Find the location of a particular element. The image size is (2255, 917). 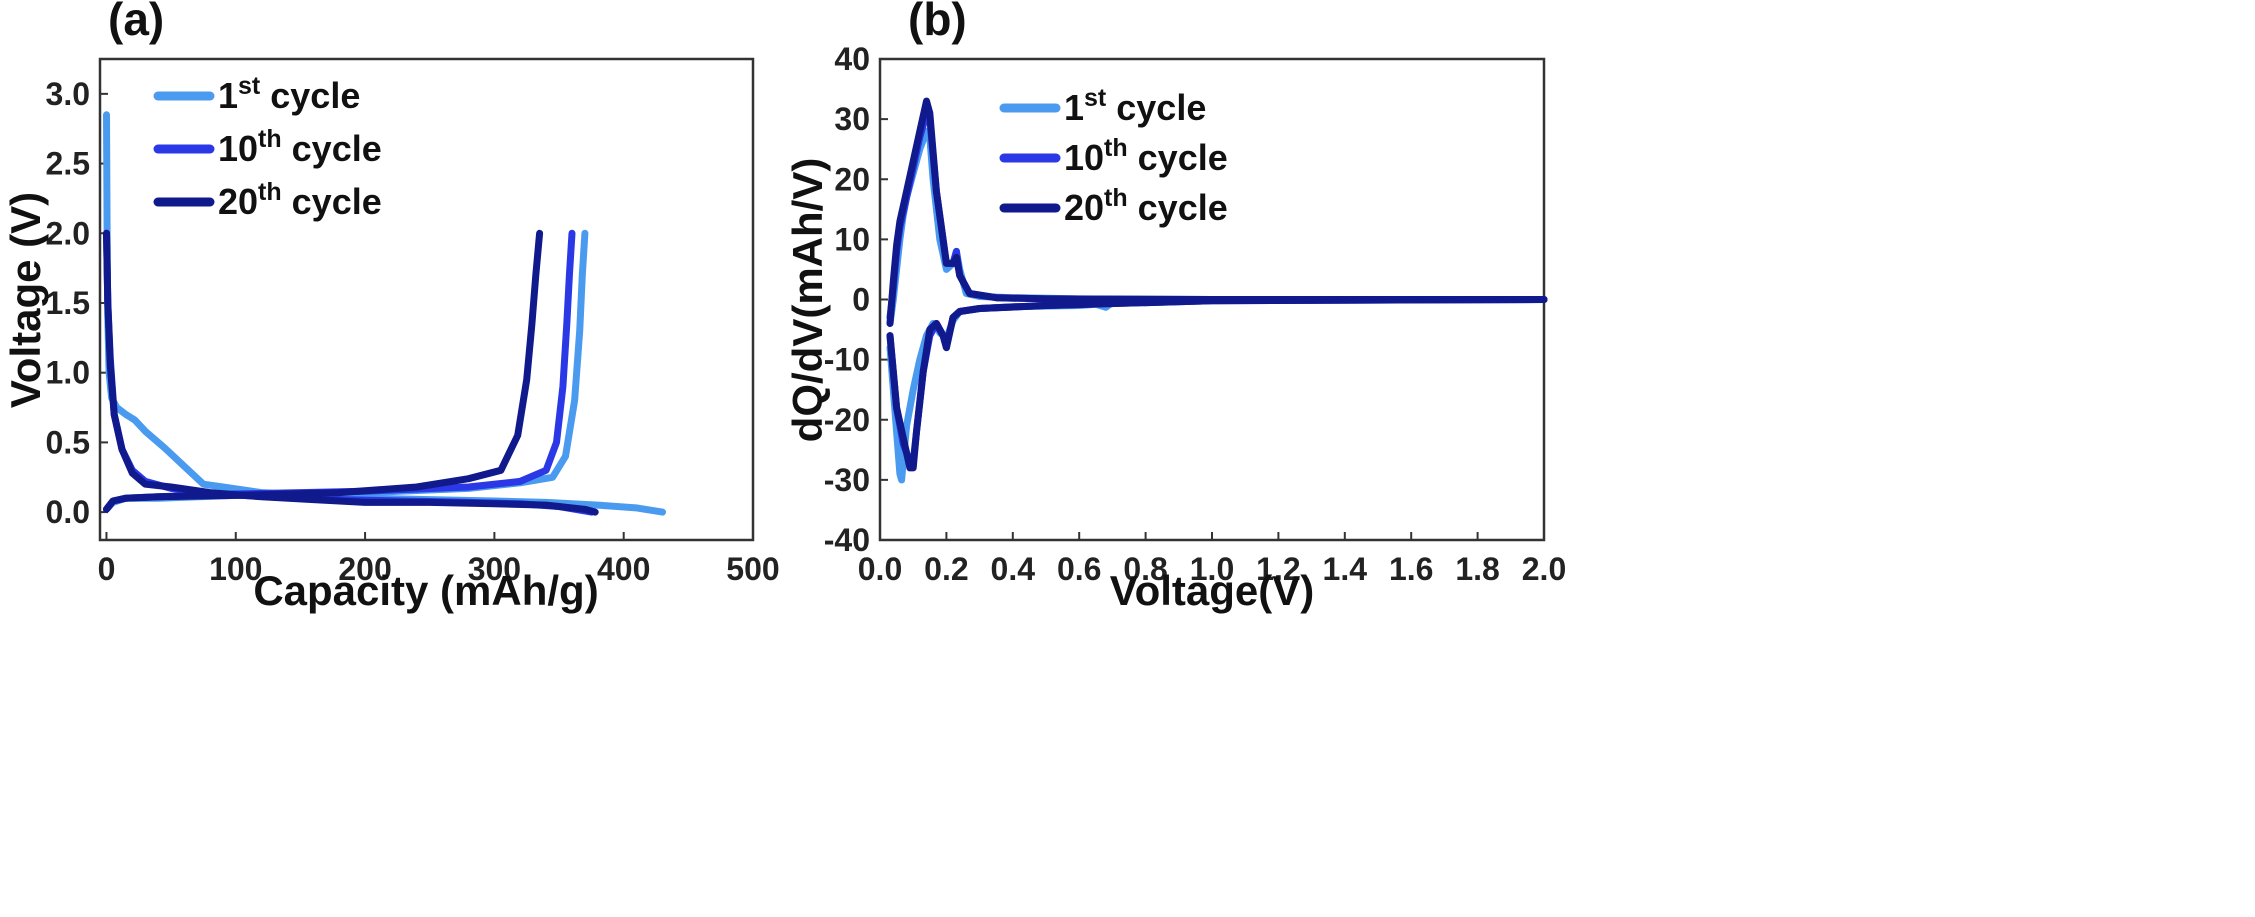

x-tick-label: 0.4 is located at coordinates (1013, 569).